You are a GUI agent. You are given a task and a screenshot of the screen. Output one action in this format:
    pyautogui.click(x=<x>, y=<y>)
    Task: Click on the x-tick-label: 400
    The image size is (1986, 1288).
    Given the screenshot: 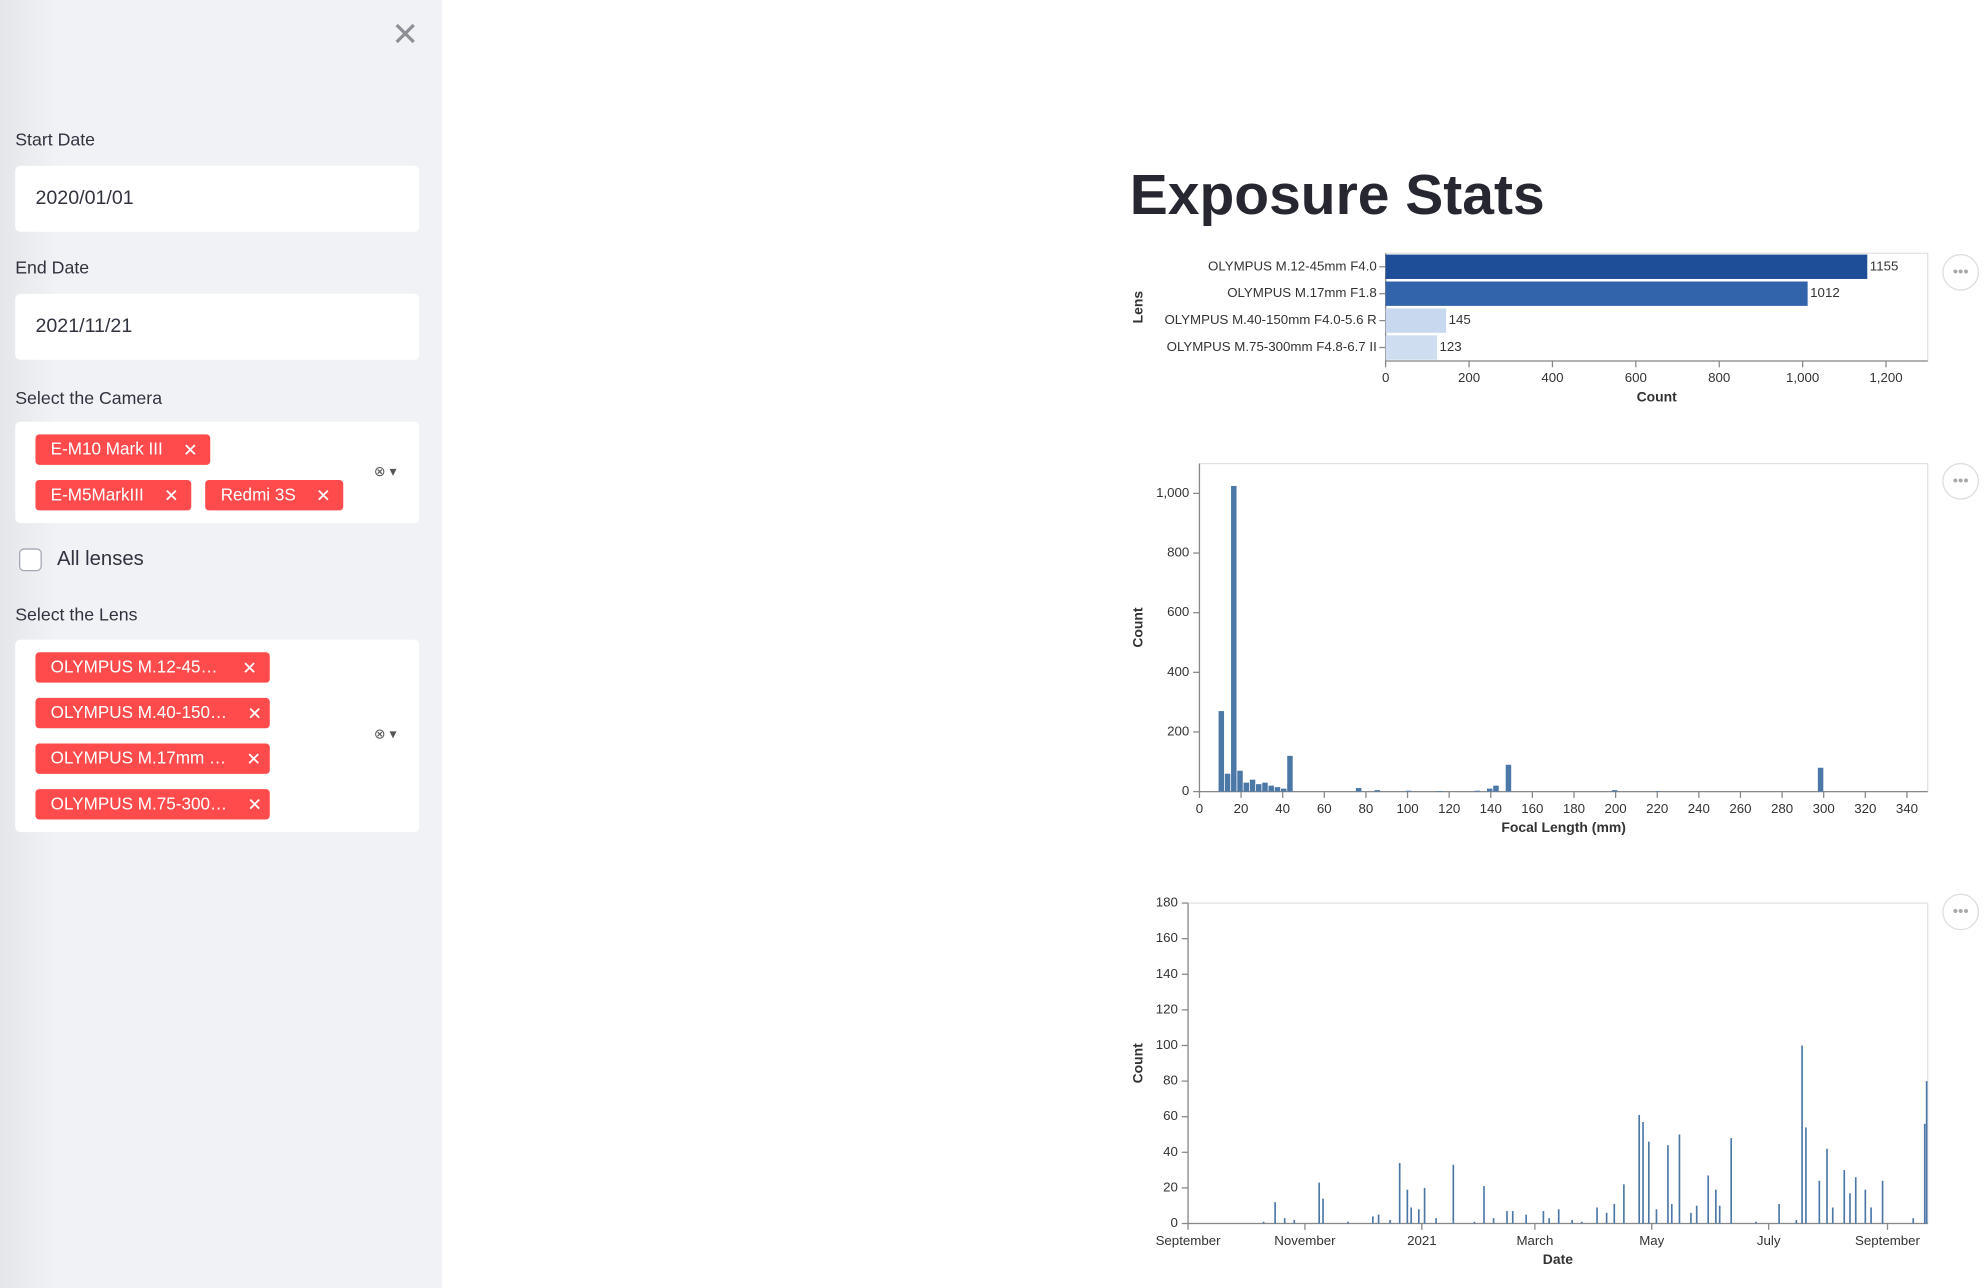 What is the action you would take?
    pyautogui.click(x=1552, y=377)
    